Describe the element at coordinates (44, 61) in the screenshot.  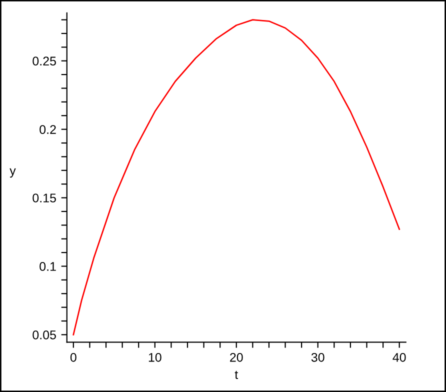
I see `y-tick-label: 0.25` at that location.